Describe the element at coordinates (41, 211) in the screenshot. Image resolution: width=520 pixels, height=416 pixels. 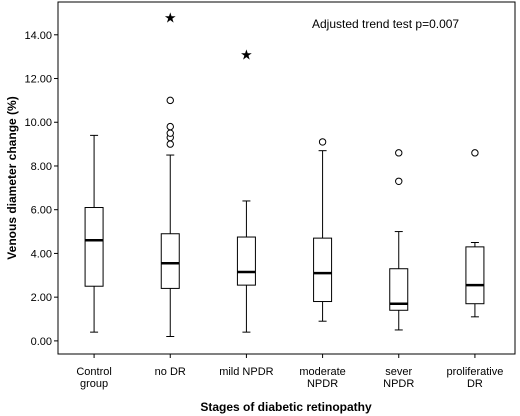
I see `y-tick-label: 6.00` at that location.